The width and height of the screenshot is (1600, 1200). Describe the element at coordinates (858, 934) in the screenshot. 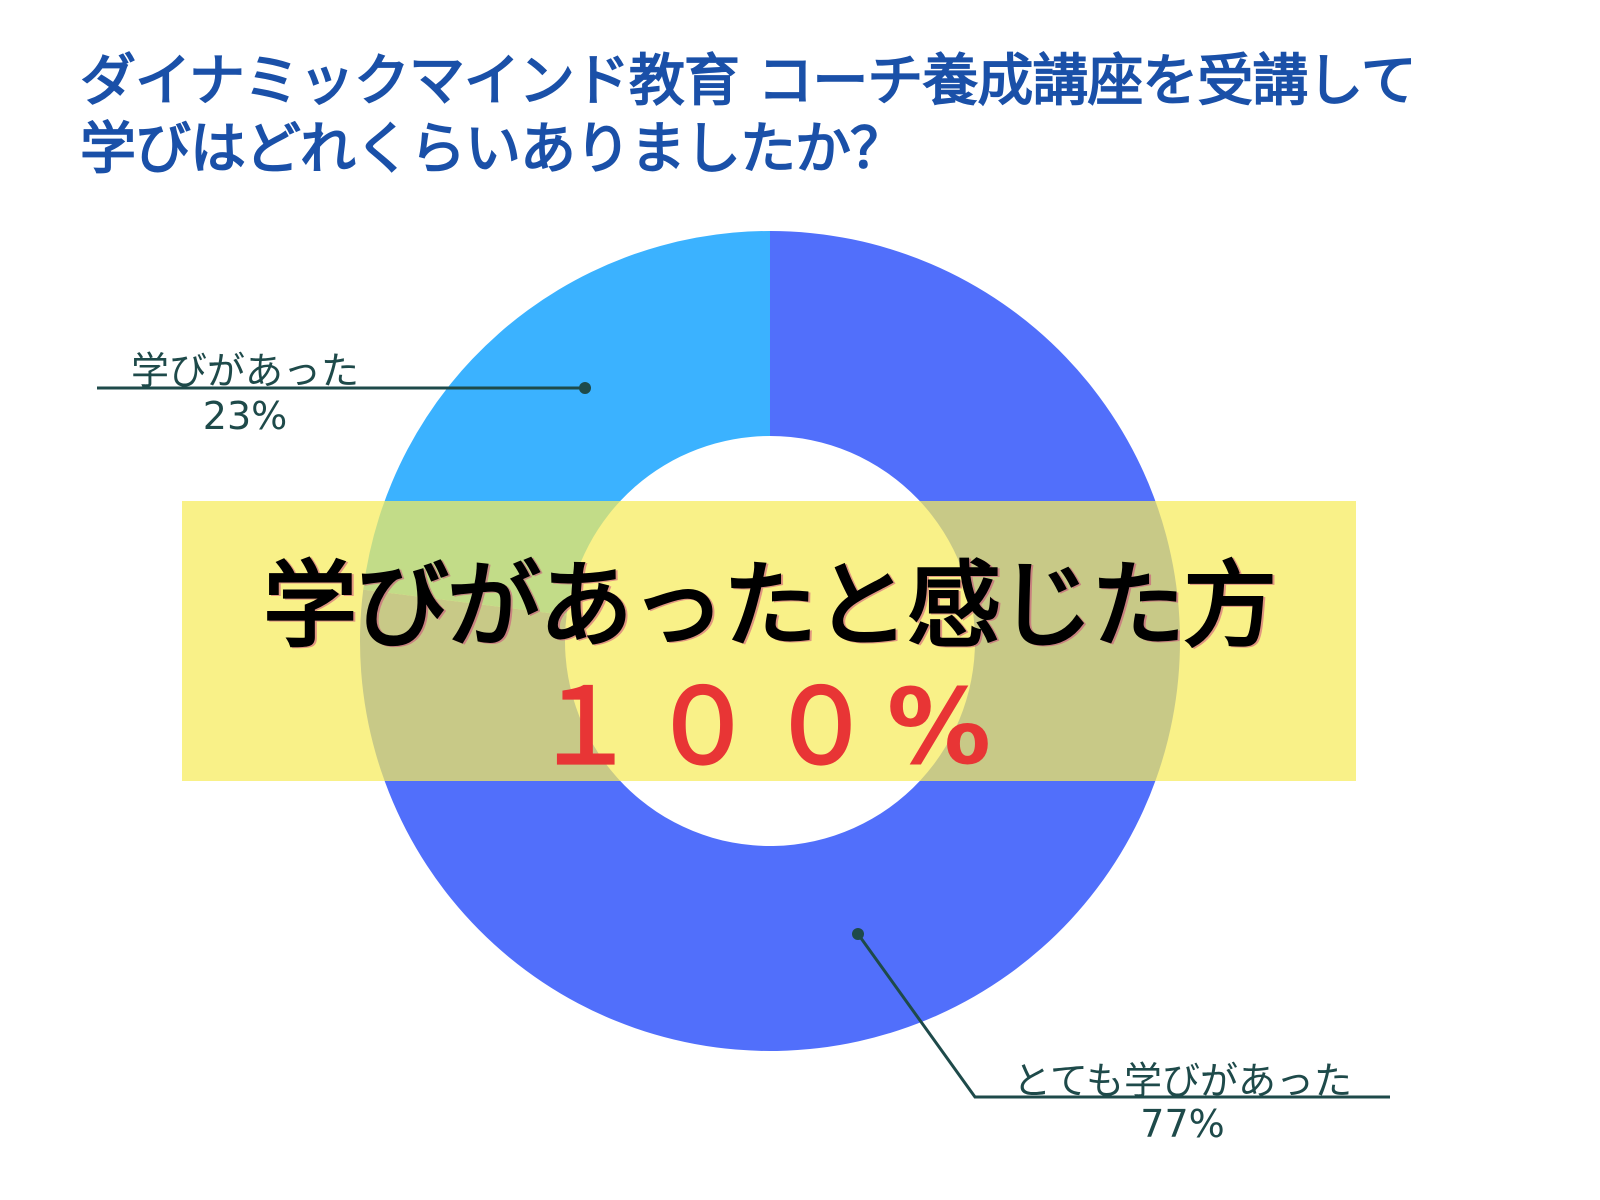

I see `leader-dot-totemo` at that location.